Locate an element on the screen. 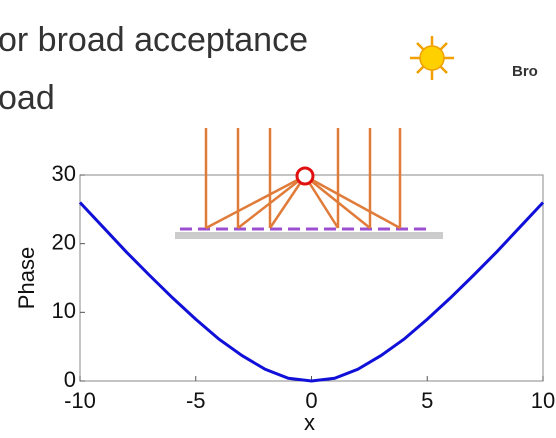 The width and height of the screenshot is (556, 438). x-tick-label: 0 is located at coordinates (311, 400).